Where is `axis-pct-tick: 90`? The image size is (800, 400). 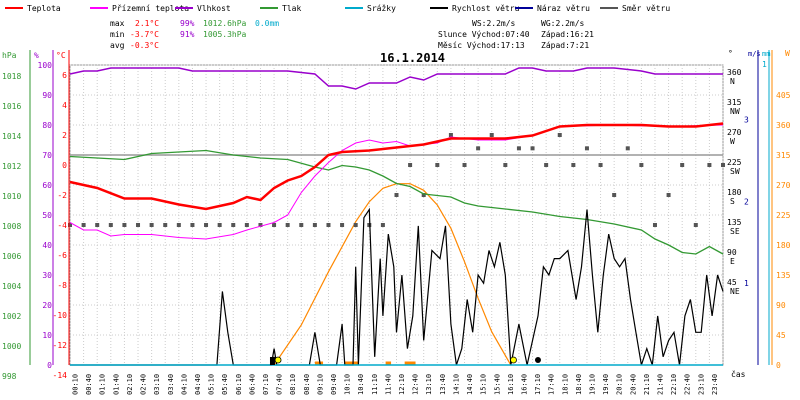
axis-pct-tick: 90 is located at coordinates (47, 95).